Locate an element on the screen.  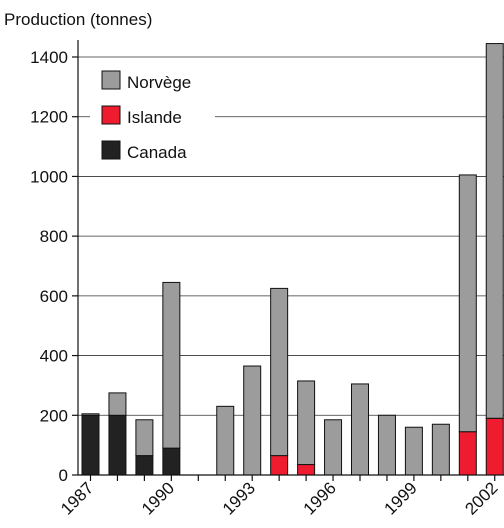
y-ticks: 0 200 400 600 800 1000 1200 1400 is located at coordinates (54, 266).